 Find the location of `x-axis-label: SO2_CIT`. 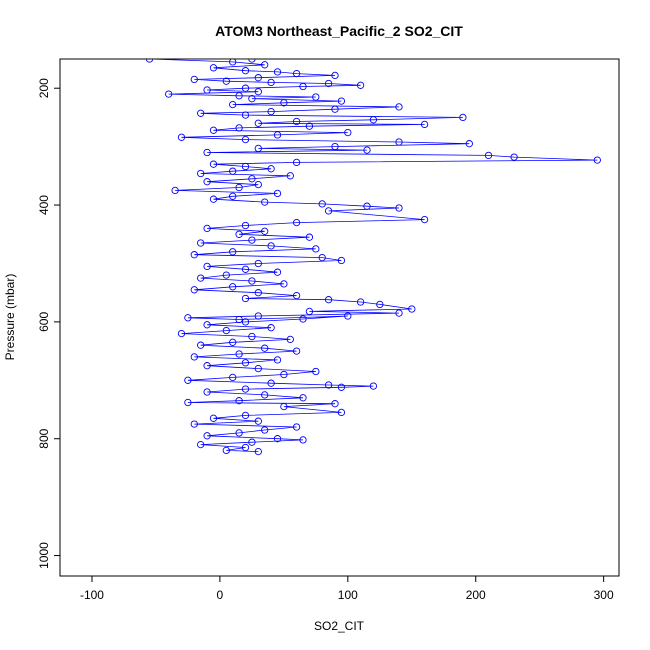

x-axis-label: SO2_CIT is located at coordinates (339, 626).